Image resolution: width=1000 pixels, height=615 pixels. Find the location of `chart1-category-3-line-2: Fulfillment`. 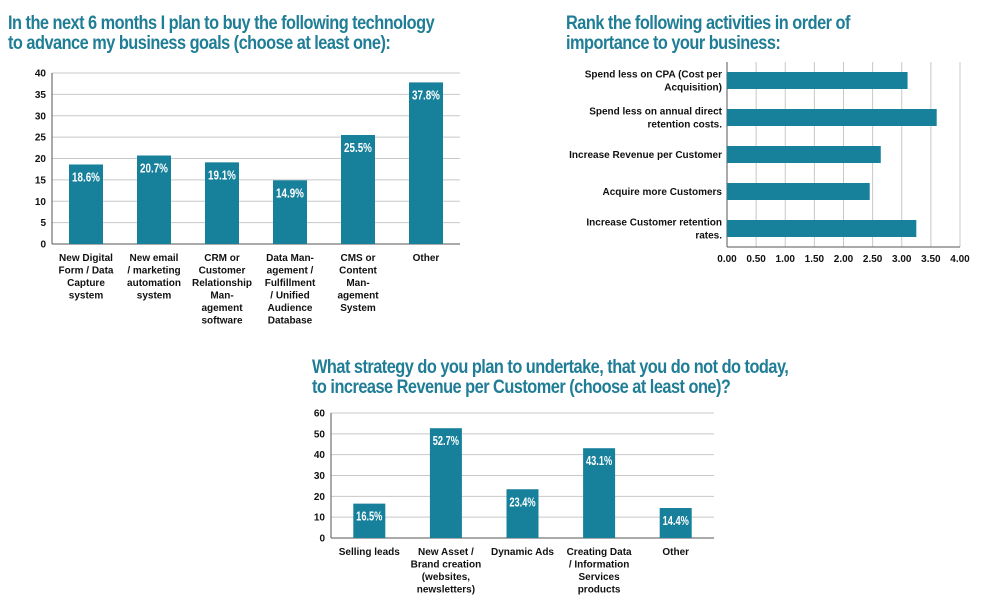

chart1-category-3-line-2: Fulfillment is located at coordinates (290, 283).